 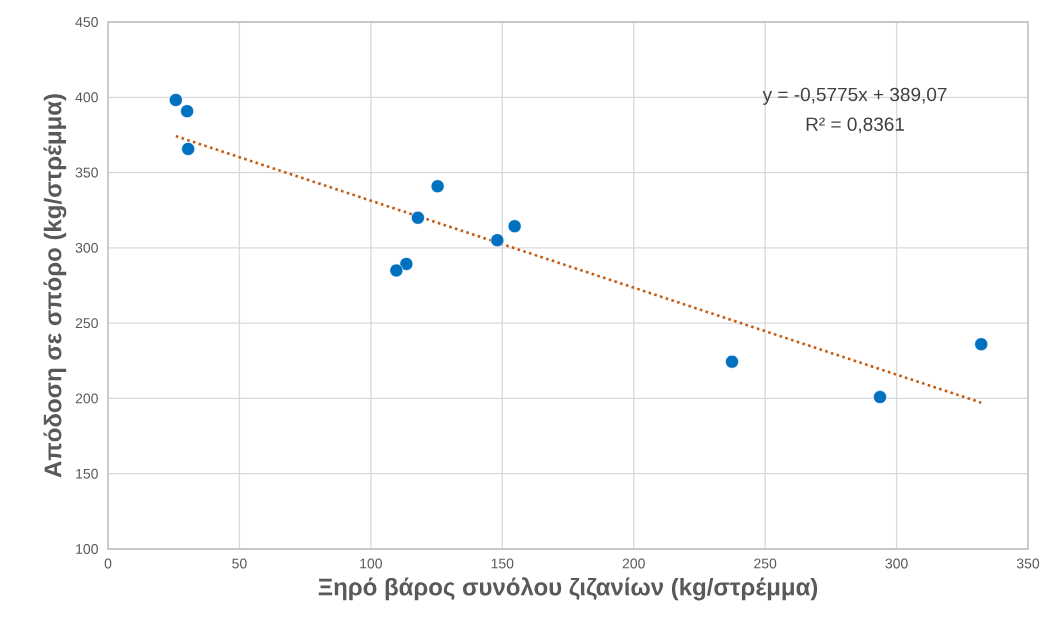 I want to click on x-tick-label: 300, so click(x=896, y=563).